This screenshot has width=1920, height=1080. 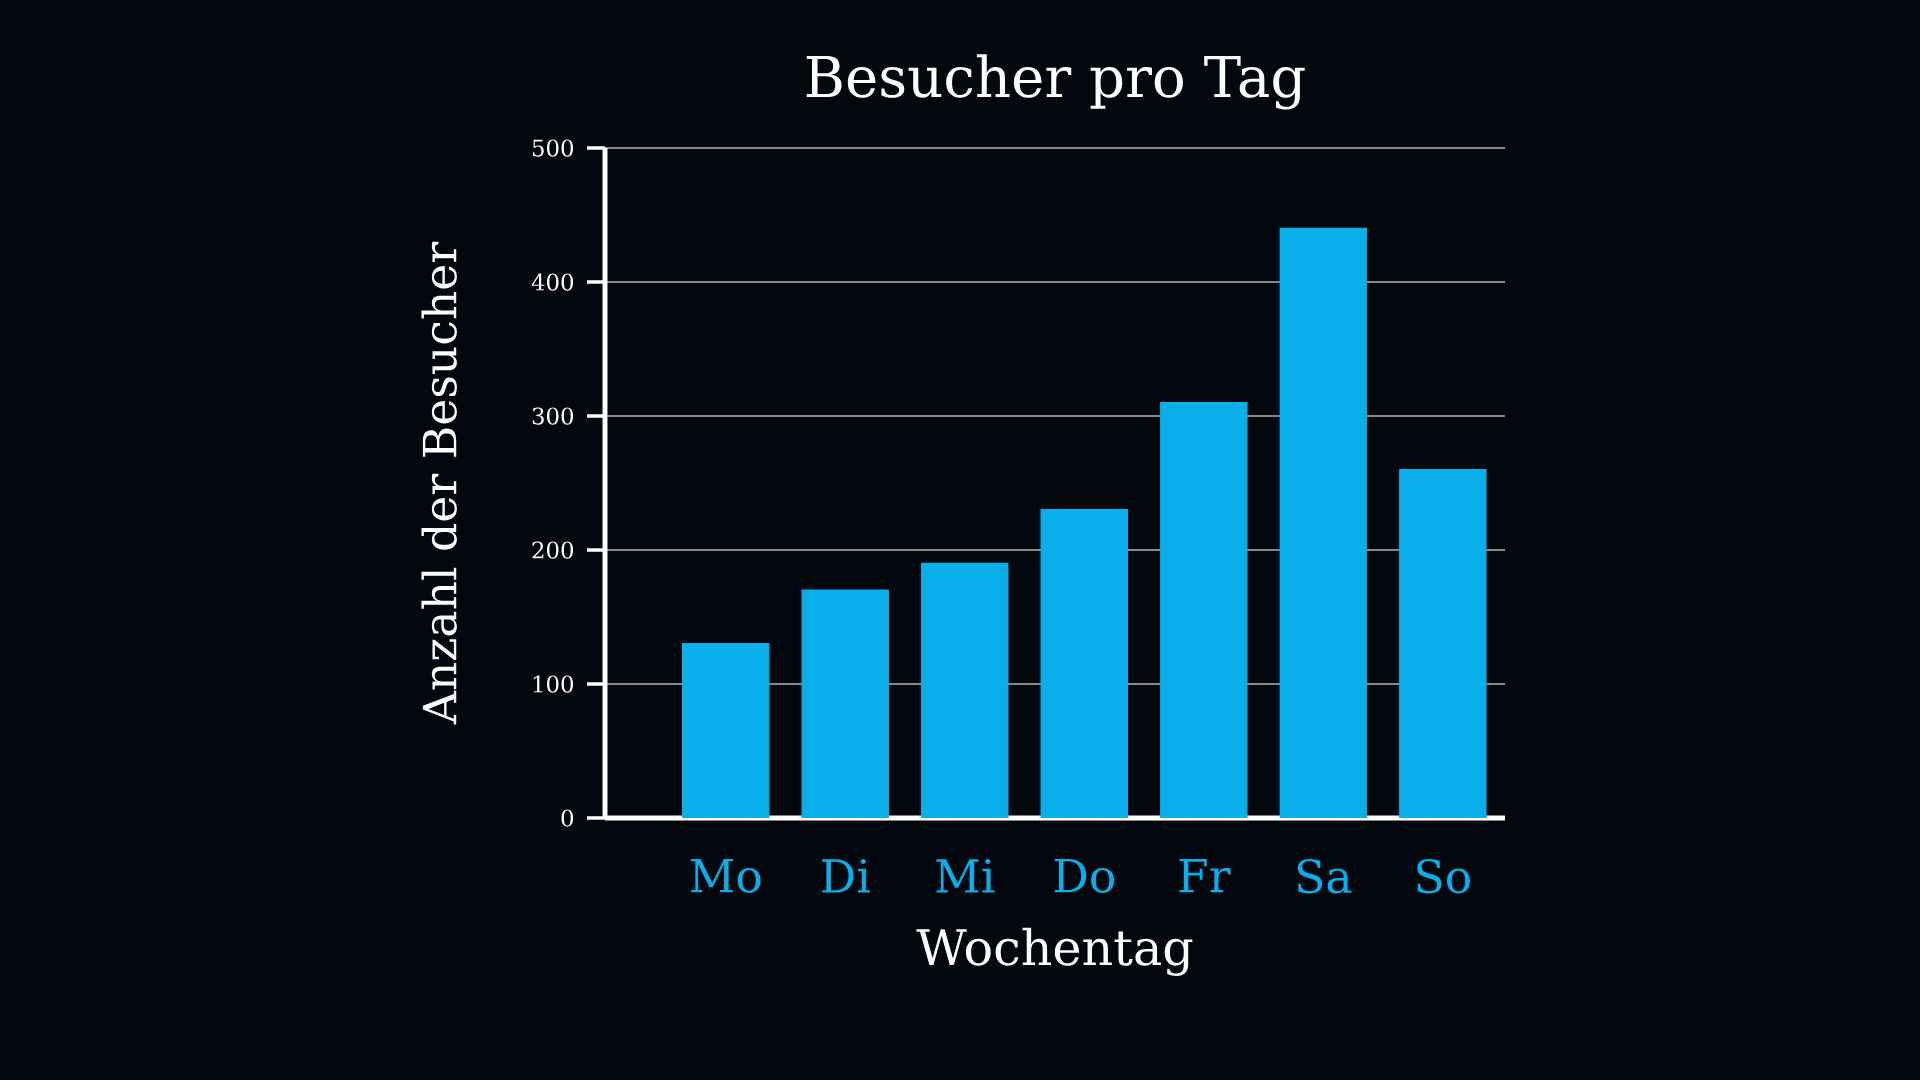 What do you see at coordinates (439, 483) in the screenshot?
I see `y-axis-title: Anzahl der Besucher` at bounding box center [439, 483].